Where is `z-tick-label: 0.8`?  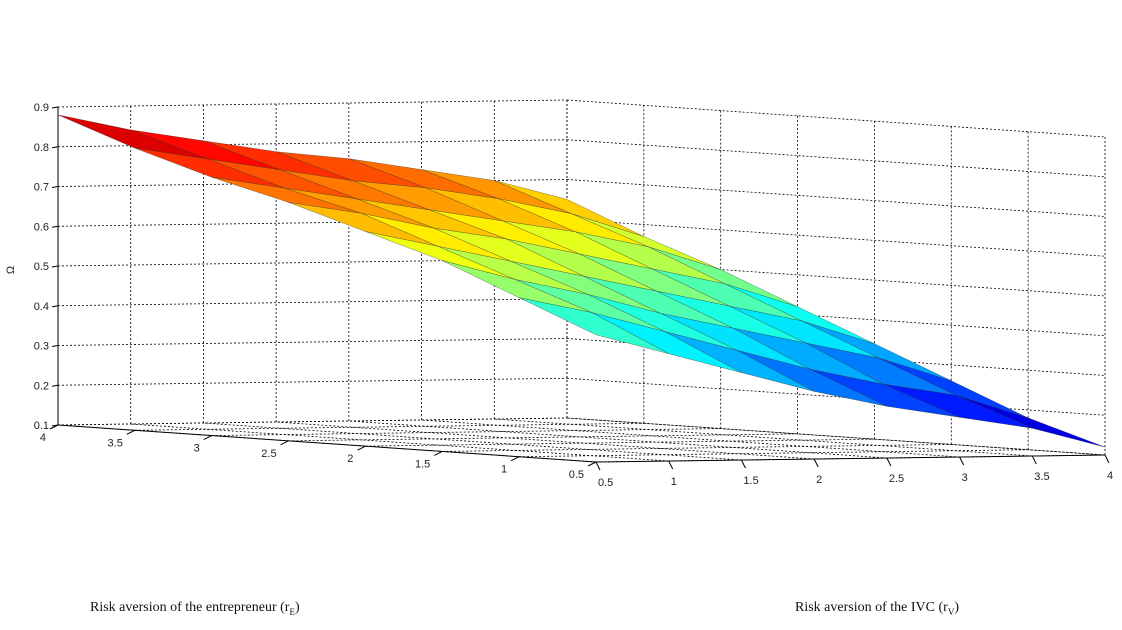 z-tick-label: 0.8 is located at coordinates (41, 148).